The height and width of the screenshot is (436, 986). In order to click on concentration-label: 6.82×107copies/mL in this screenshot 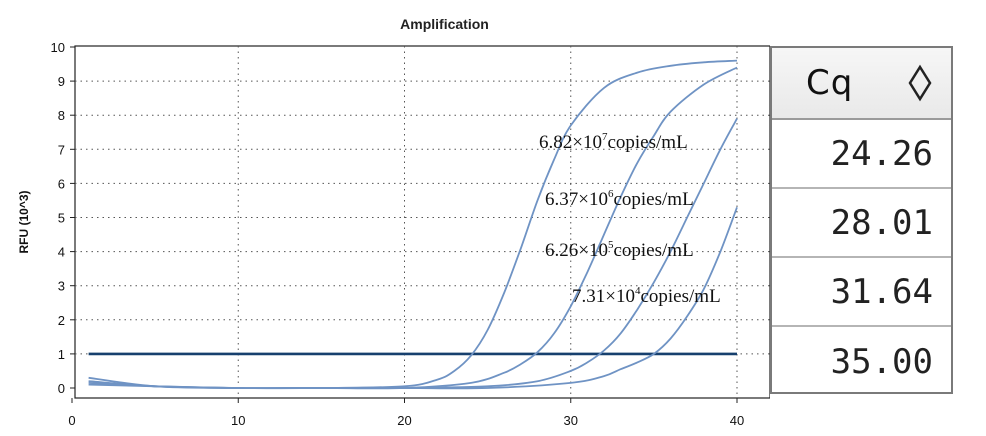, I will do `click(613, 142)`.